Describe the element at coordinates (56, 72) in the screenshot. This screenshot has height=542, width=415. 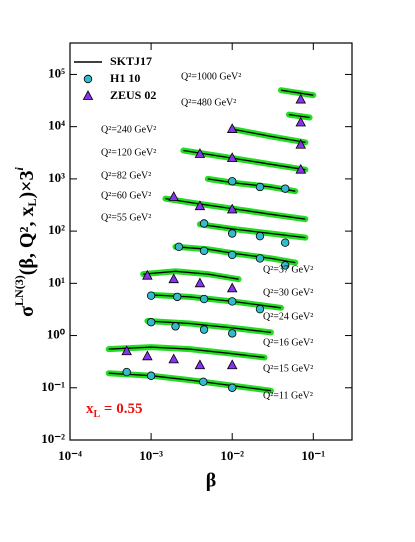
I see `y-tick-label: 10⁵` at that location.